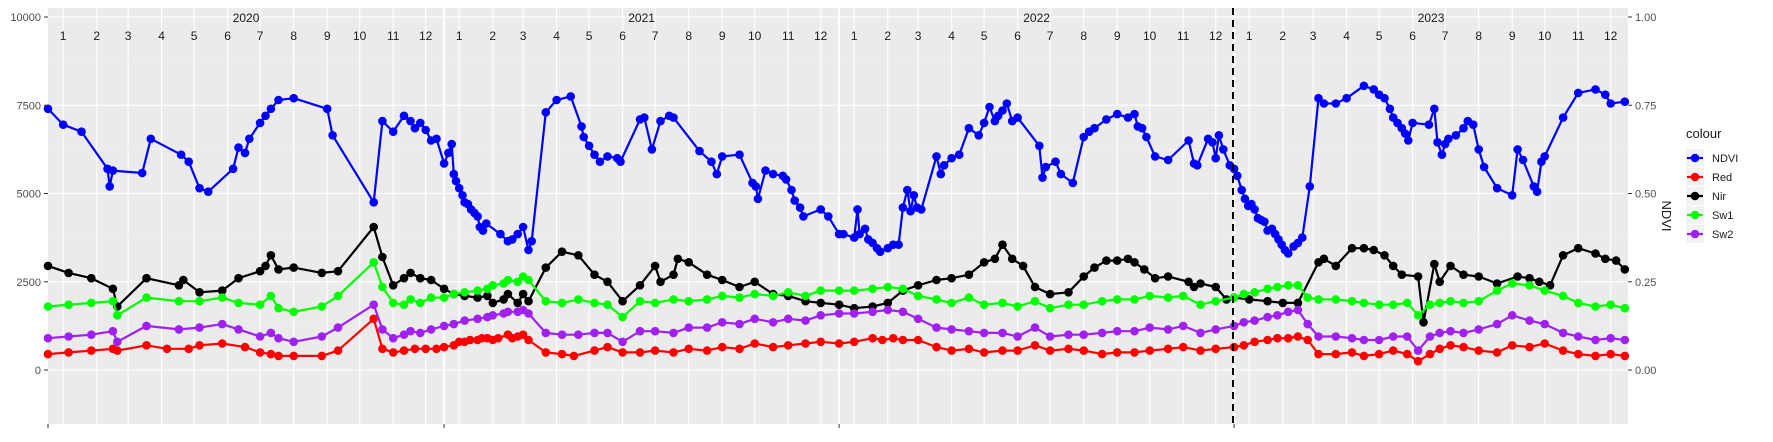 The height and width of the screenshot is (442, 1773). I want to click on month-label: 7, so click(655, 36).